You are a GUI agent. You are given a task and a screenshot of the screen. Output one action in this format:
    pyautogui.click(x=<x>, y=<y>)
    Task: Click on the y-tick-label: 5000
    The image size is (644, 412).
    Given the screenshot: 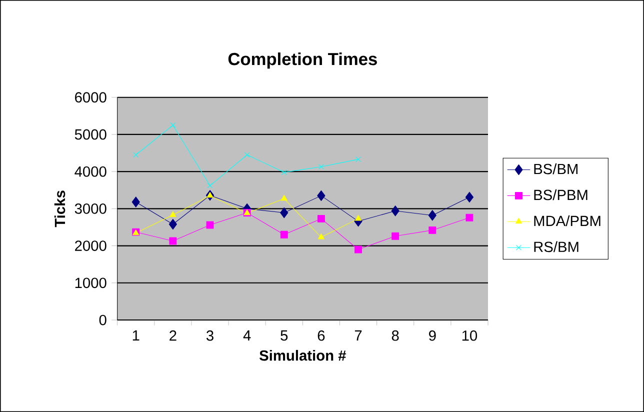 What is the action you would take?
    pyautogui.click(x=90, y=134)
    